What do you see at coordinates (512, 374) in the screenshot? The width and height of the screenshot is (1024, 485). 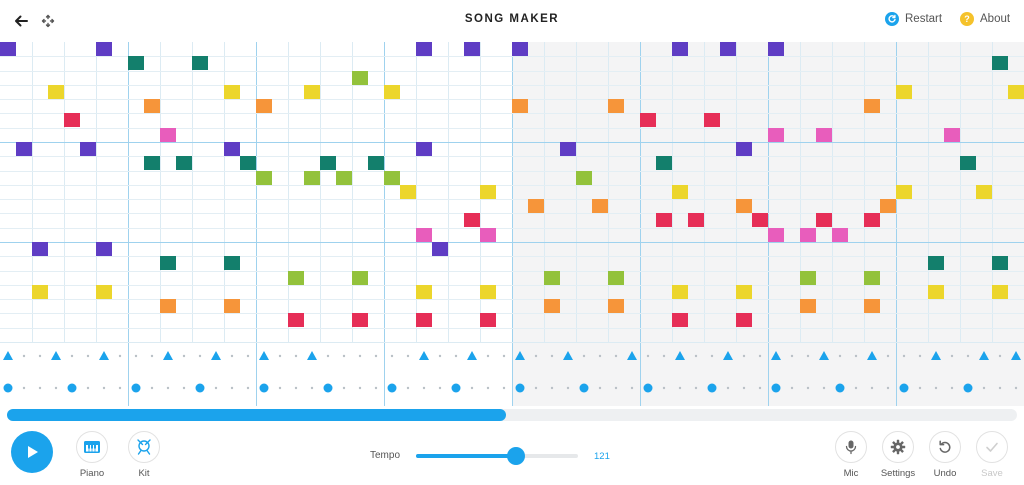 I see `rhythm-grid` at bounding box center [512, 374].